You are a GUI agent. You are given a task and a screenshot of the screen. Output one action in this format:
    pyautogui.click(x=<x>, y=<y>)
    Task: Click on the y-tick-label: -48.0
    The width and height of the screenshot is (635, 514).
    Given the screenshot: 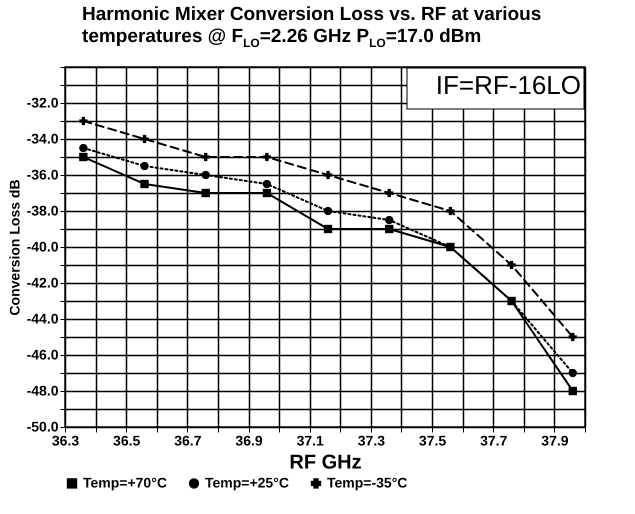 What is the action you would take?
    pyautogui.click(x=42, y=390)
    